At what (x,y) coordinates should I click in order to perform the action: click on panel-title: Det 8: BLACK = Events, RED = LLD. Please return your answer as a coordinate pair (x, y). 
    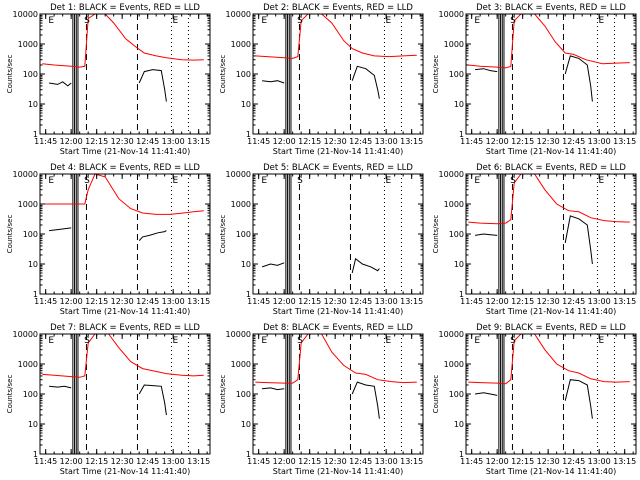
    Looking at the image, I should click on (338, 328).